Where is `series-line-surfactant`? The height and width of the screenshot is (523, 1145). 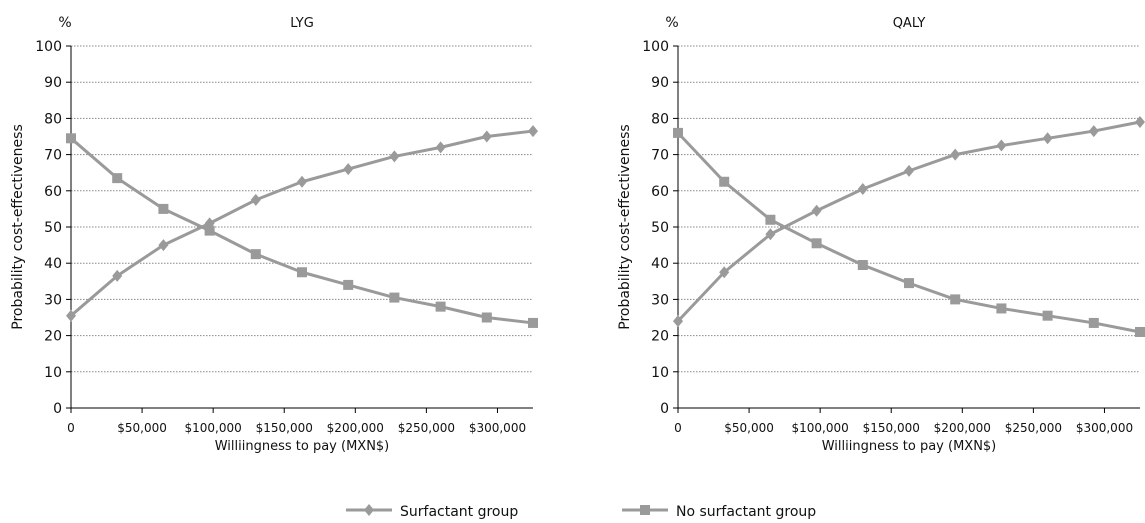
series-line-surfactant is located at coordinates (302, 223).